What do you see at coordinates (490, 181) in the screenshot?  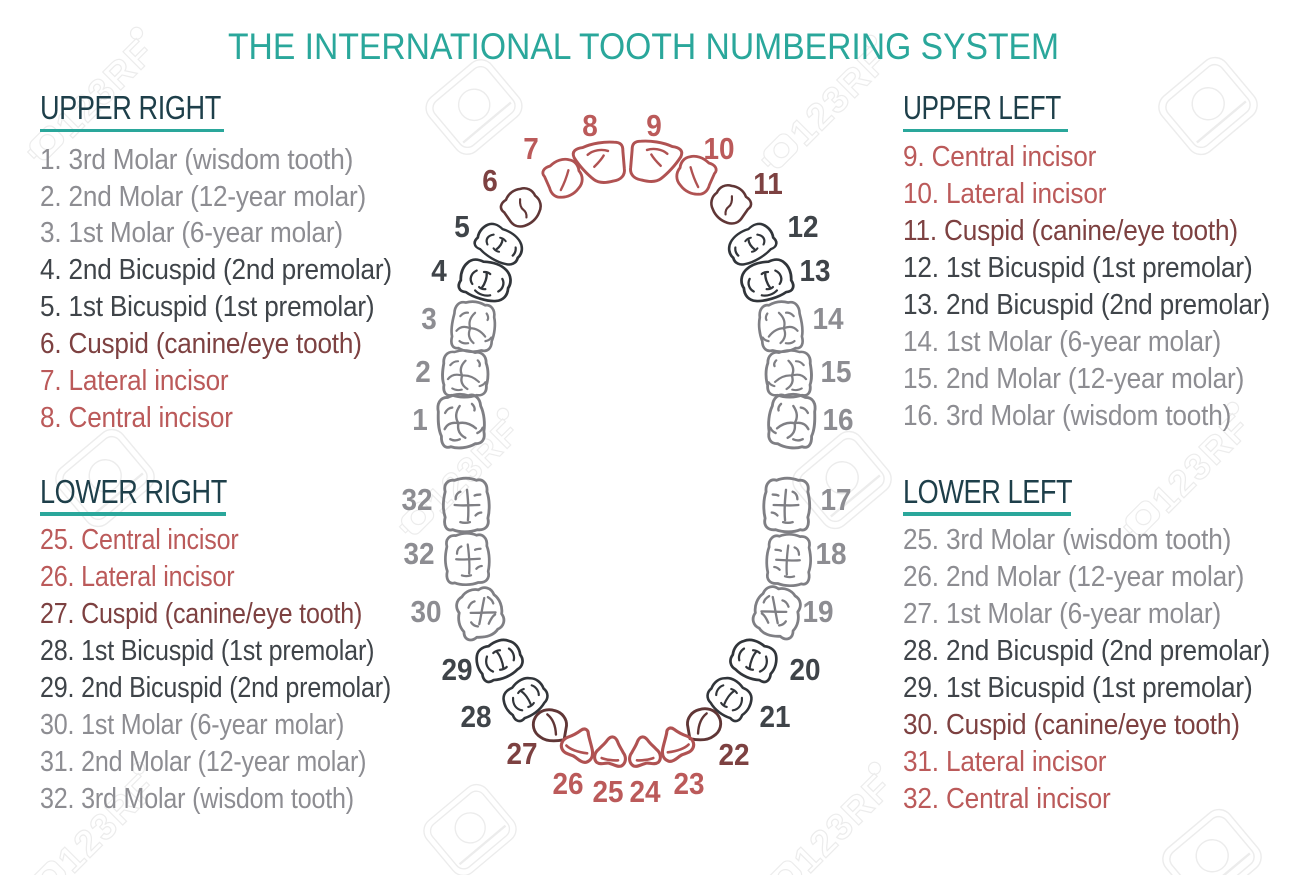 I see `svg-text: 6` at bounding box center [490, 181].